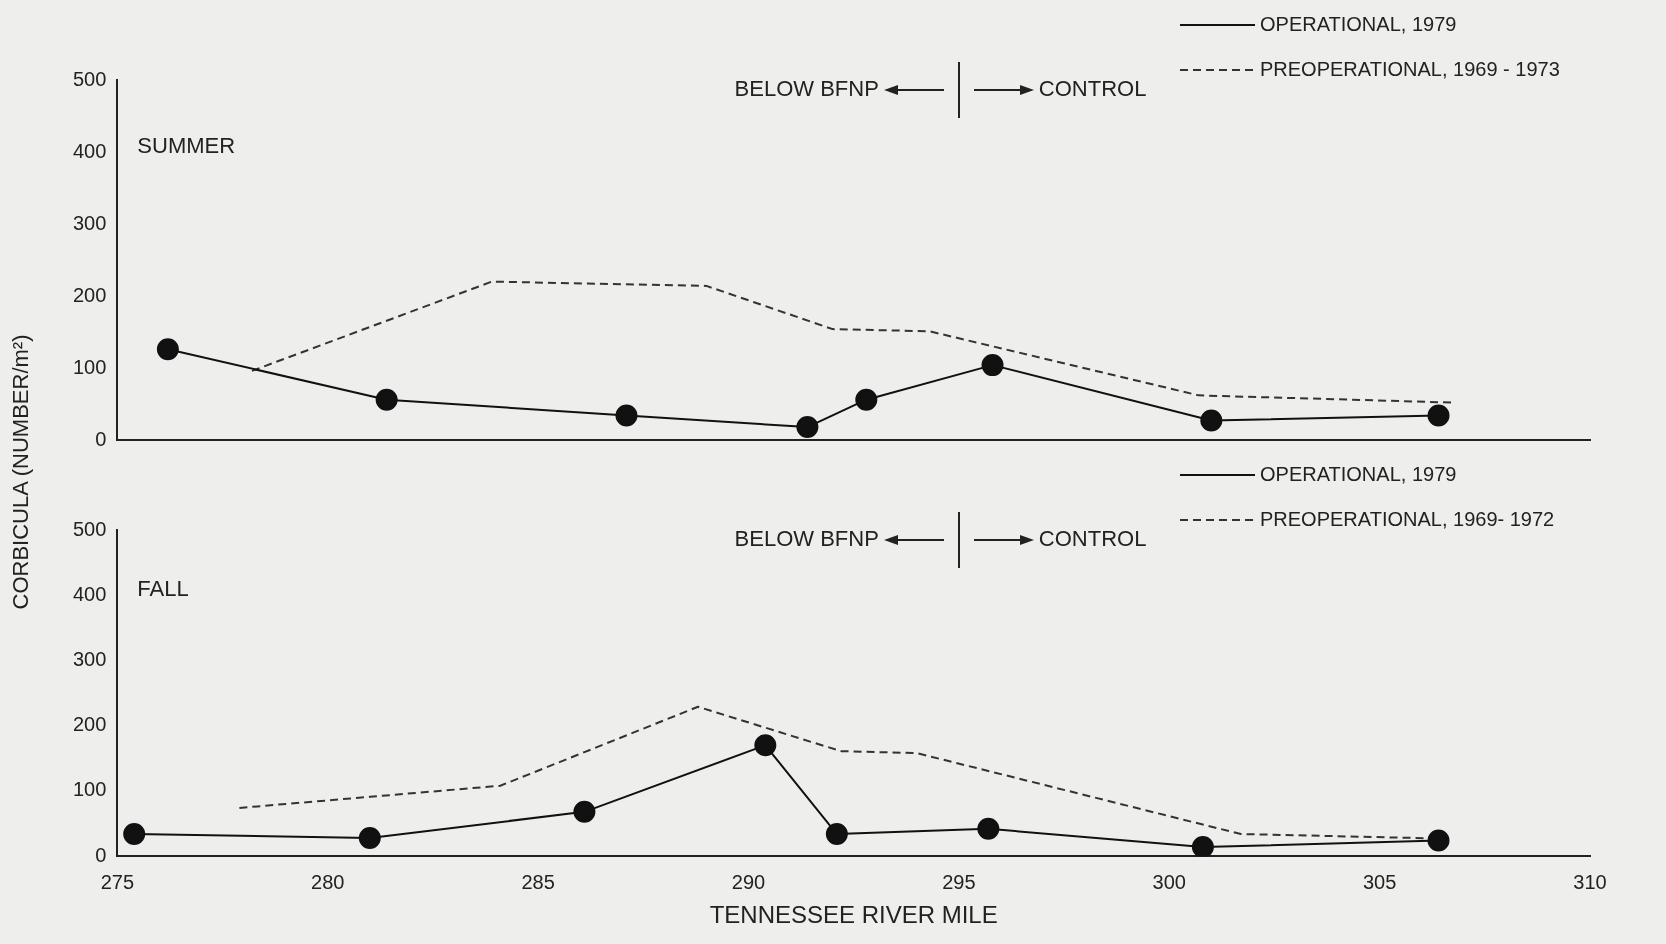 The height and width of the screenshot is (944, 1666). Describe the element at coordinates (538, 881) in the screenshot. I see `x-tick-label: 285` at that location.